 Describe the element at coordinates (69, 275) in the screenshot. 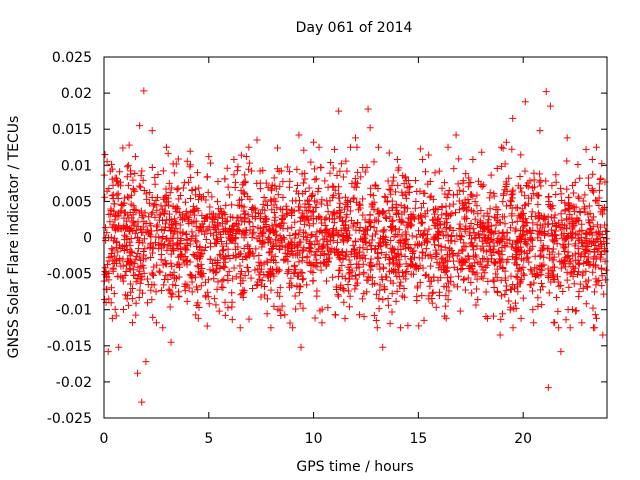

I see `y-tick-label: -0.005` at that location.